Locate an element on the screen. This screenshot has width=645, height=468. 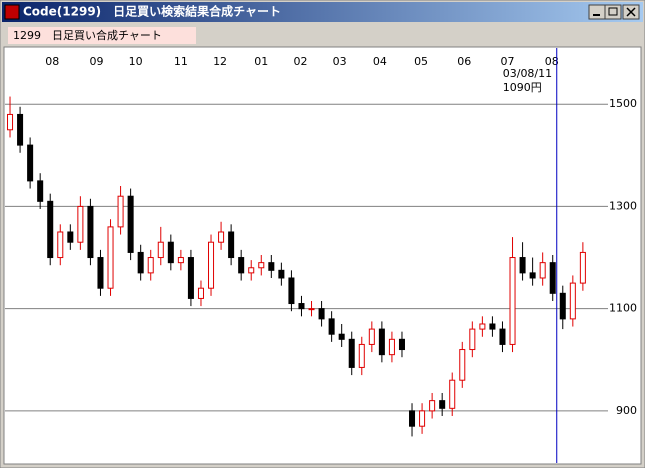
x-tick-label: 04 is located at coordinates (380, 61).